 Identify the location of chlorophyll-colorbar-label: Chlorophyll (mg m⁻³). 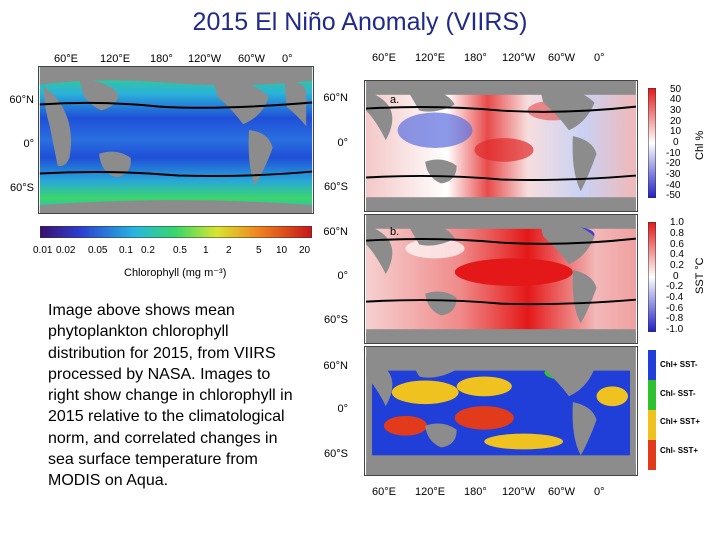
(175, 273).